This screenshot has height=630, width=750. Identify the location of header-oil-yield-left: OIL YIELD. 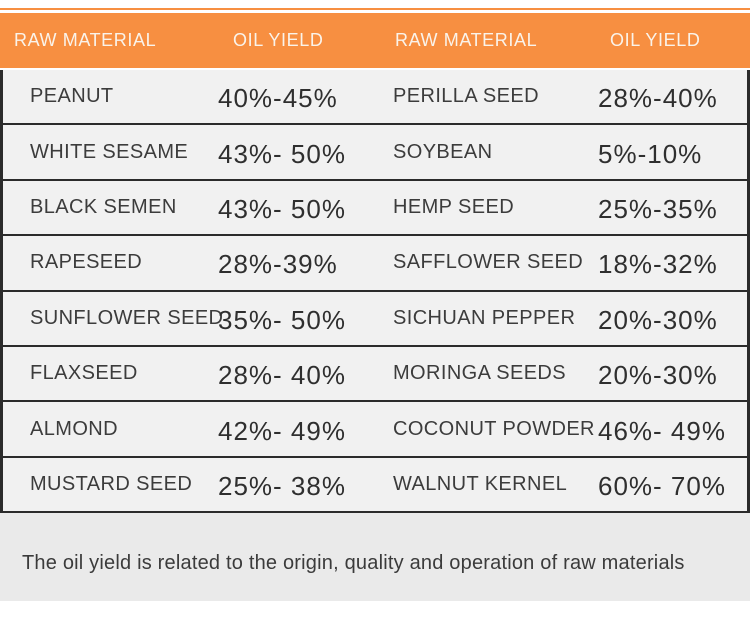
(278, 40).